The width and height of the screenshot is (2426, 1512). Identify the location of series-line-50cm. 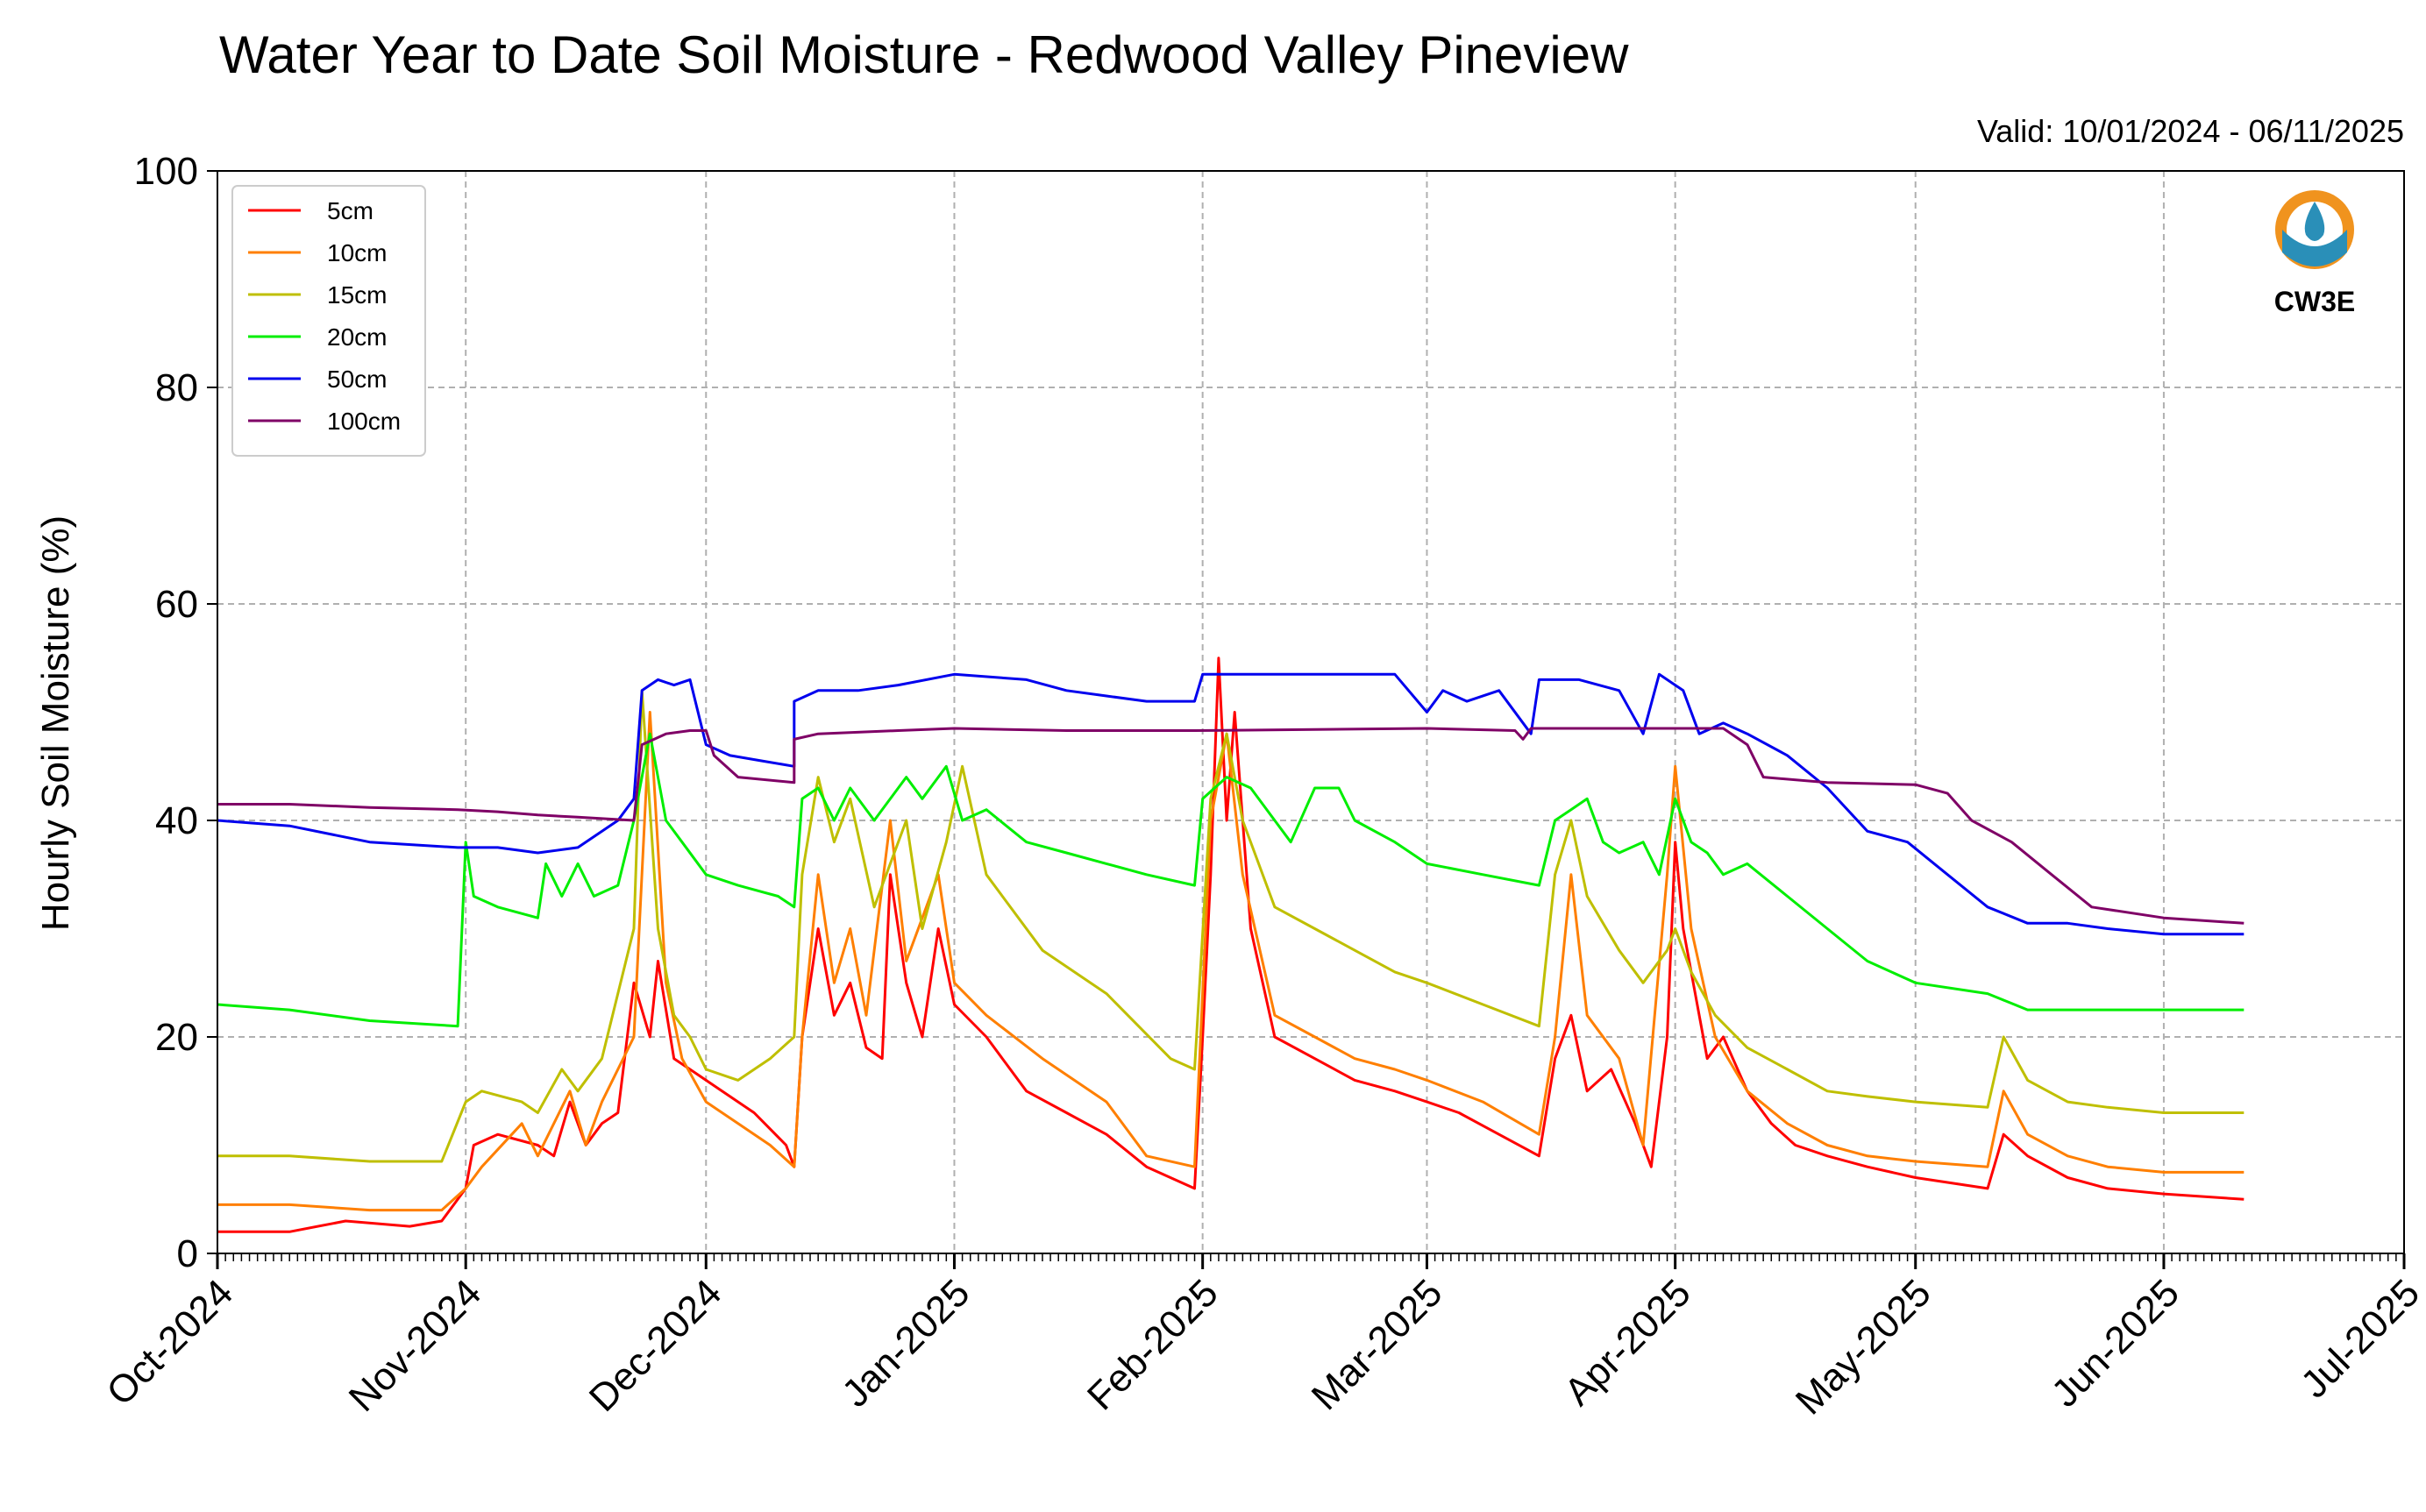
(1231, 804).